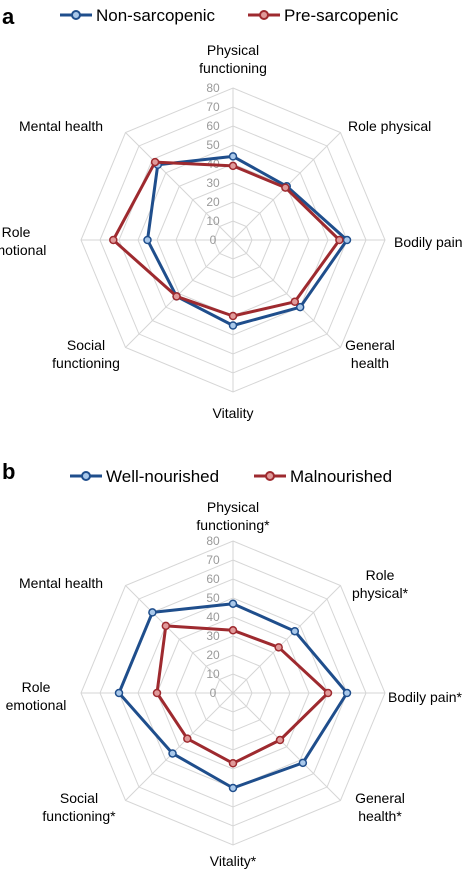 This screenshot has width=474, height=871. I want to click on axis-label: Vitality*, so click(233, 861).